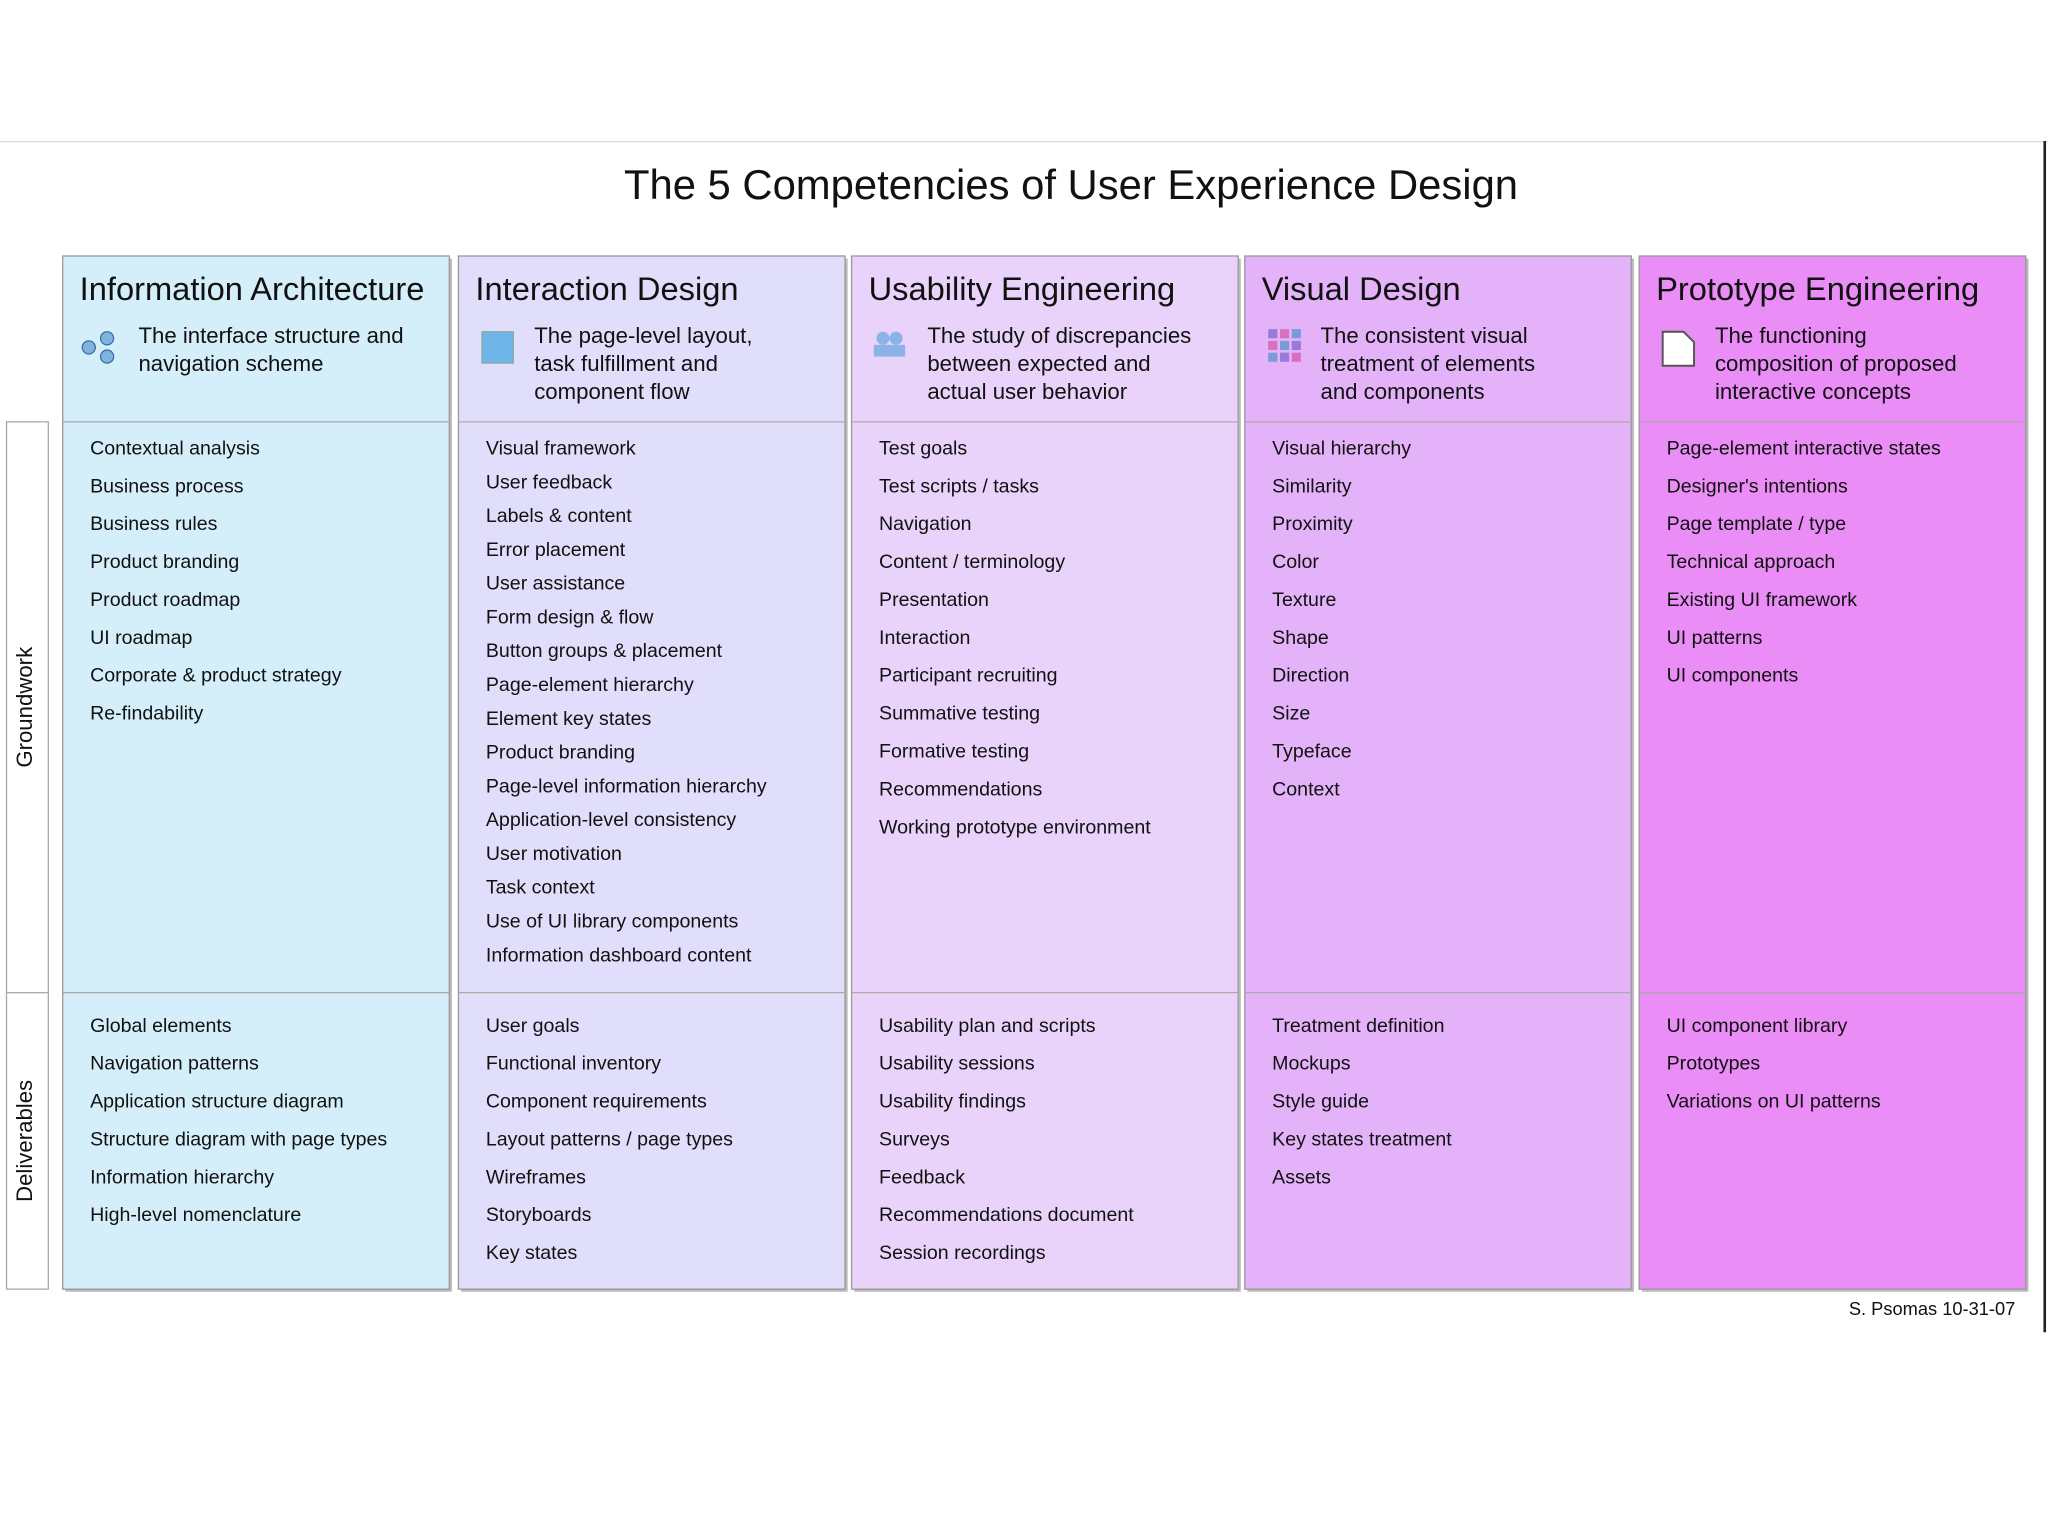 The height and width of the screenshot is (1536, 2048). I want to click on row-label-box, so click(27, 707).